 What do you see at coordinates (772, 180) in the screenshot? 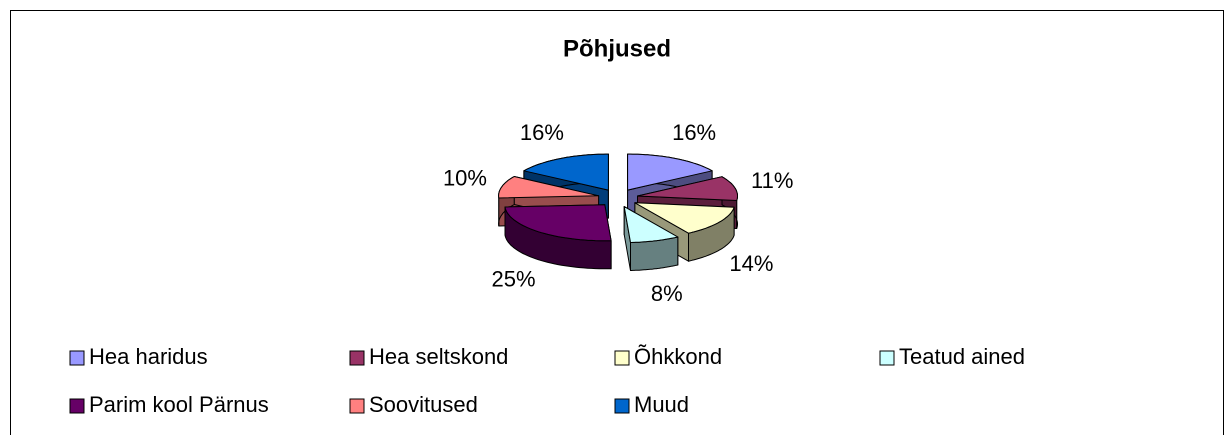
I see `data-label: 11%` at bounding box center [772, 180].